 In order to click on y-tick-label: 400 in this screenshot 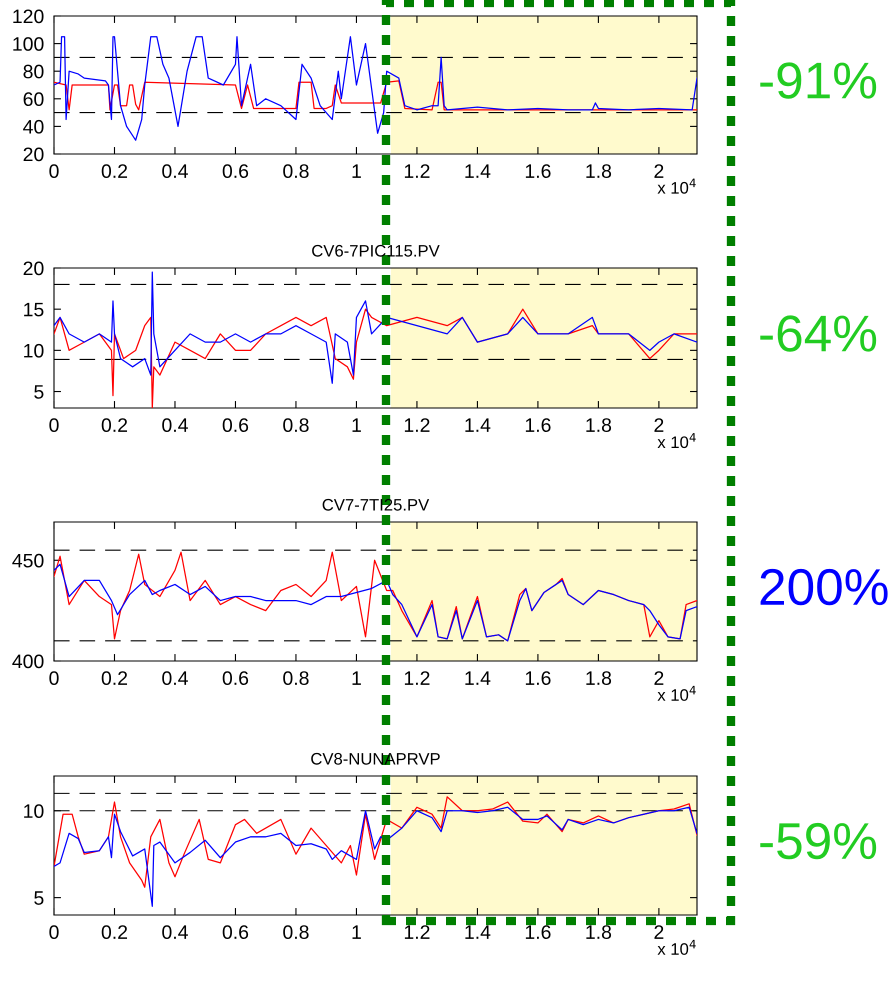, I will do `click(28, 661)`.